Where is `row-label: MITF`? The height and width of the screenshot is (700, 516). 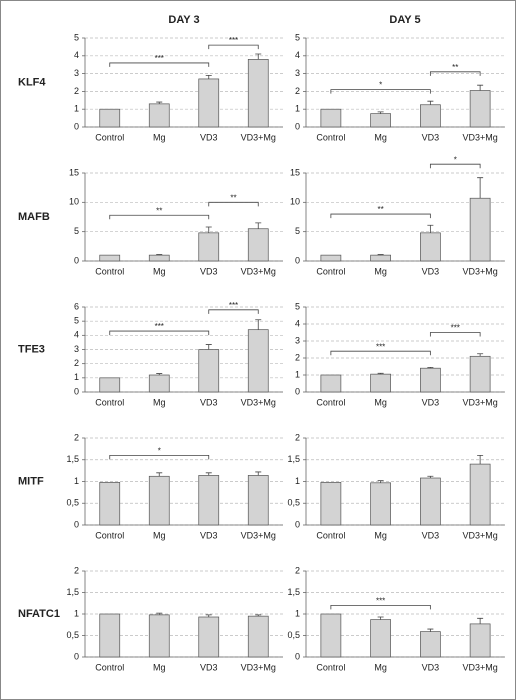
row-label: MITF is located at coordinates (31, 481).